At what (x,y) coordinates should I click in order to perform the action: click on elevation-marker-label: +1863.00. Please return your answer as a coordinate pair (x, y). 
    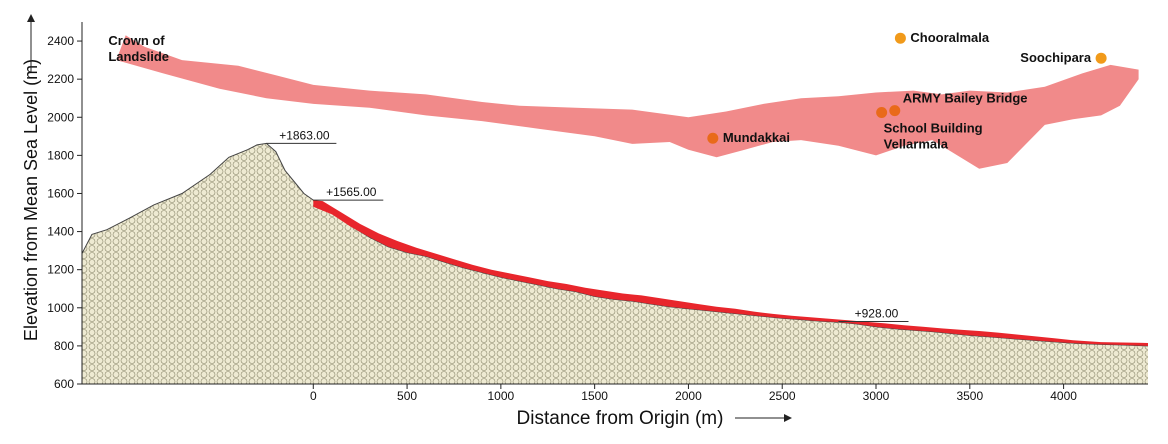
    Looking at the image, I should click on (304, 135).